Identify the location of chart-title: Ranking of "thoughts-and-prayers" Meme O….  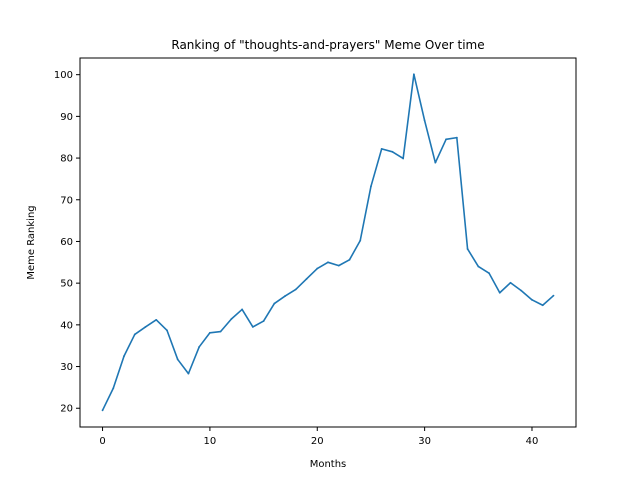
(327, 45).